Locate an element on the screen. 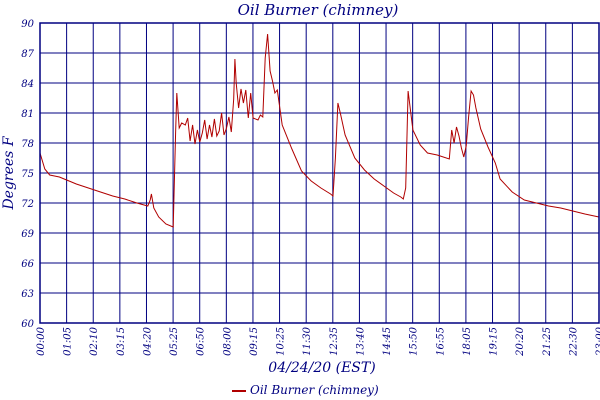 The height and width of the screenshot is (400, 600). y-tick-label: 90 is located at coordinates (27, 24).